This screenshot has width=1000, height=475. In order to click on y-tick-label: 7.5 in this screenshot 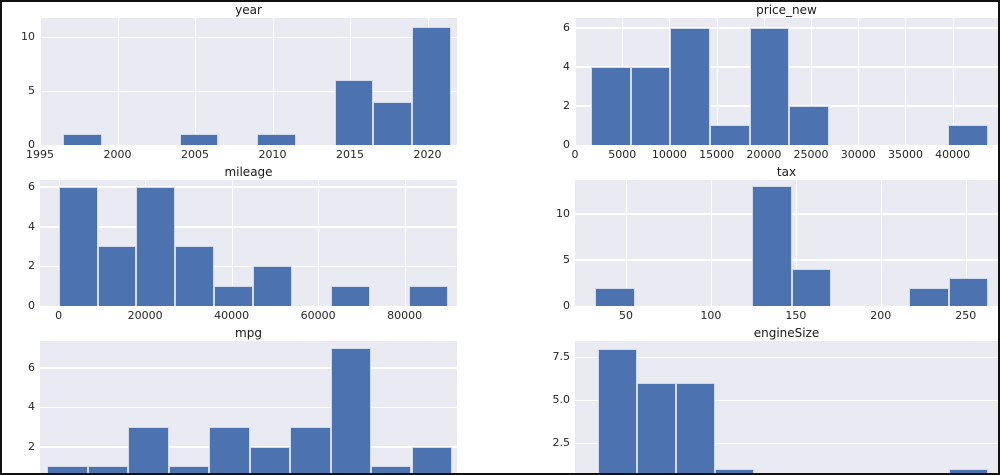, I will do `click(561, 357)`.